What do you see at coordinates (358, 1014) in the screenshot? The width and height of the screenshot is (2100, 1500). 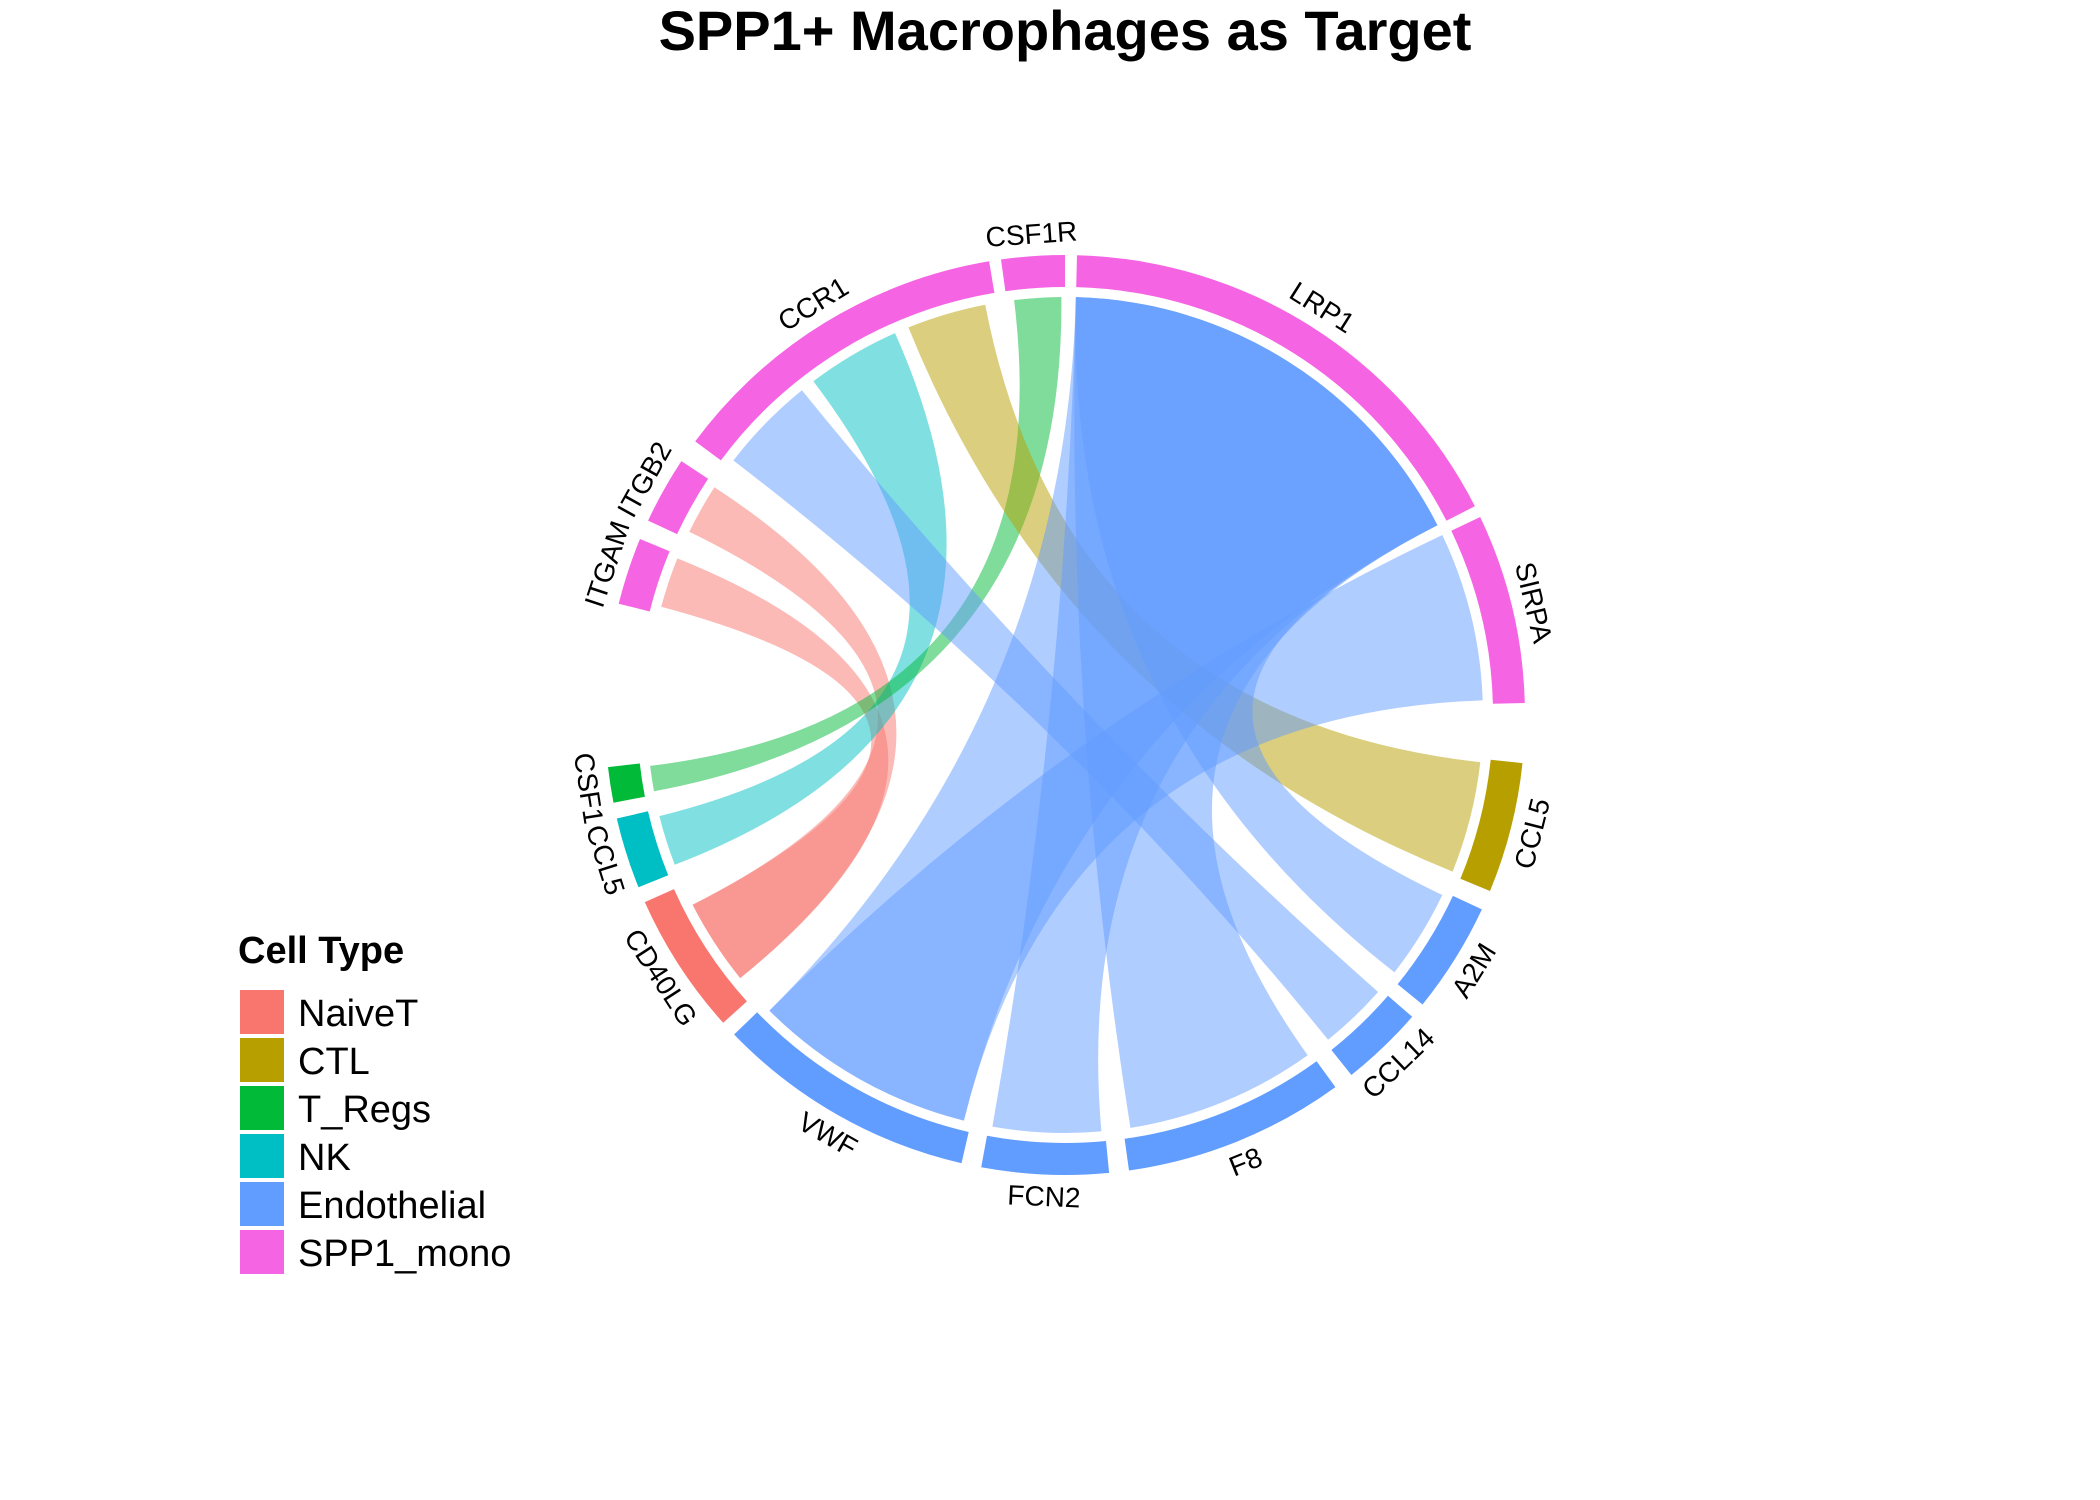 I see `legend-label-naivet: NaiveT` at bounding box center [358, 1014].